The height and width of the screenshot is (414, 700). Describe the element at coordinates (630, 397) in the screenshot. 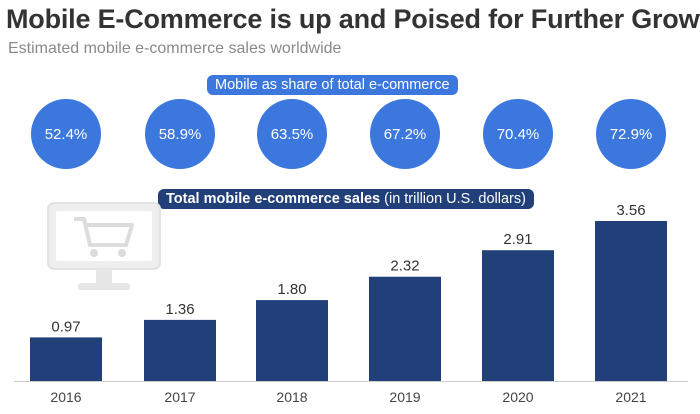

I see `x-tick-label-2021: 2021` at that location.